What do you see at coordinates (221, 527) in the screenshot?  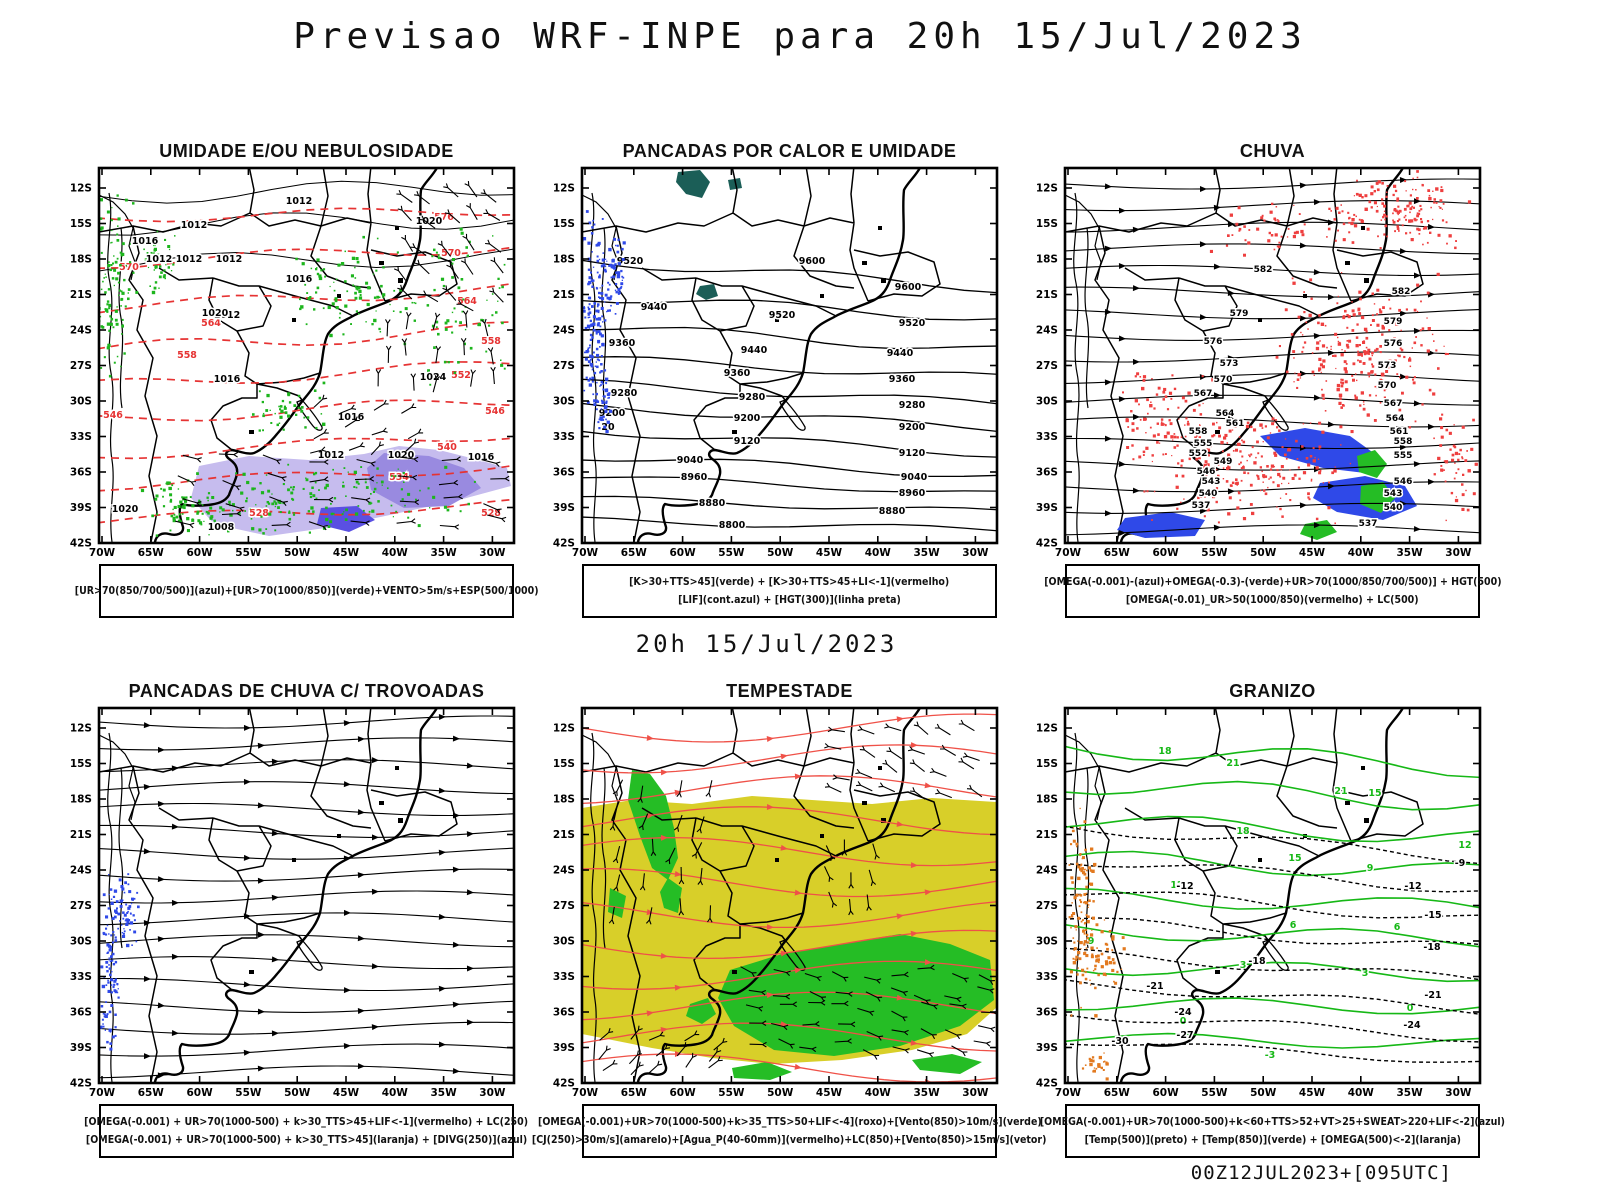 I see `svg-text: 1008` at bounding box center [221, 527].